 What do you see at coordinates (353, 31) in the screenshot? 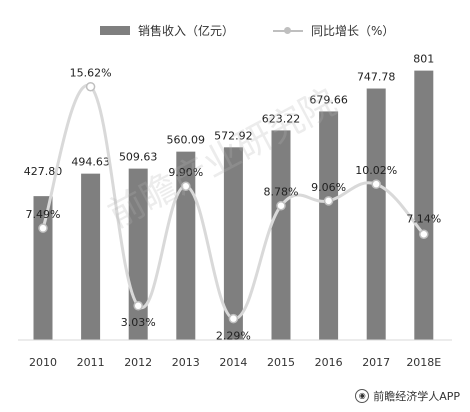
I see `legend-line-label: 同比增长（%）` at bounding box center [353, 31].